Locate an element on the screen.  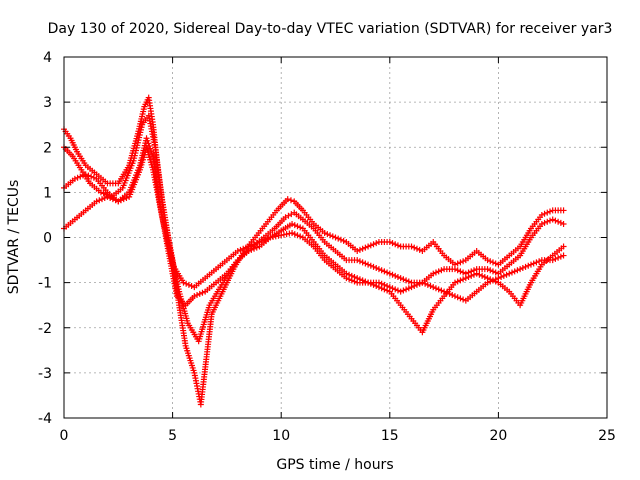
y-tick-label: 4 is located at coordinates (47, 58).